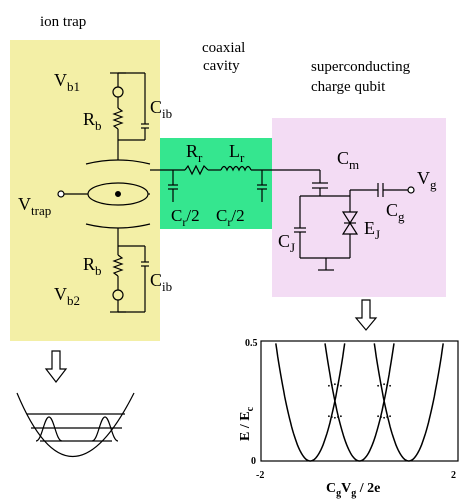  Describe the element at coordinates (185, 217) in the screenshot. I see `label-cr2-left: Cr/2` at that location.